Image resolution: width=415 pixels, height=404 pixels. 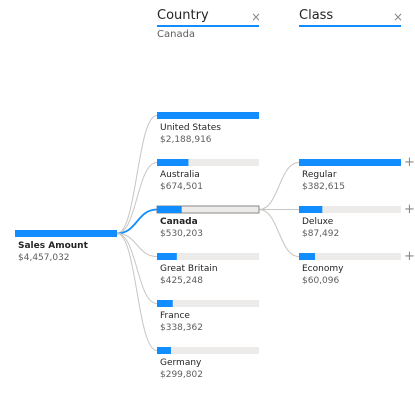 I want to click on connector-root-australia, so click(x=137, y=198).